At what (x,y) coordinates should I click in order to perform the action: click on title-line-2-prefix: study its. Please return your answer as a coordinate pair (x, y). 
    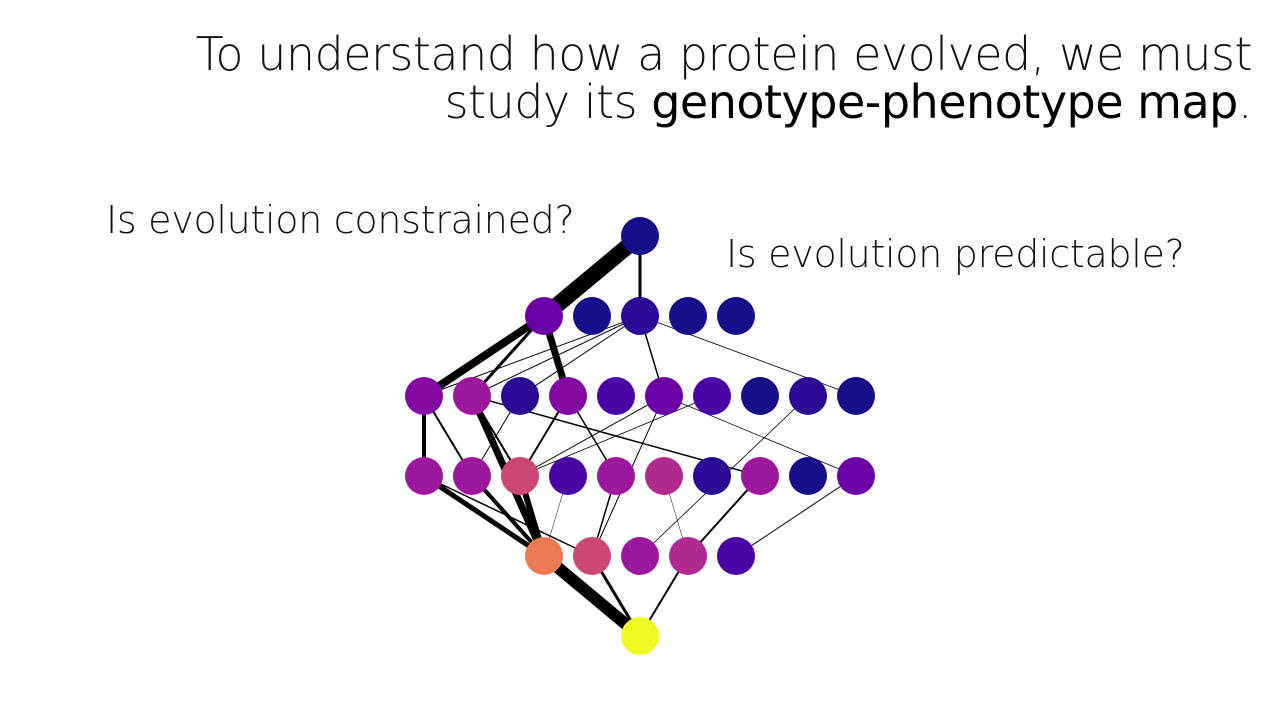
    Looking at the image, I should click on (548, 102).